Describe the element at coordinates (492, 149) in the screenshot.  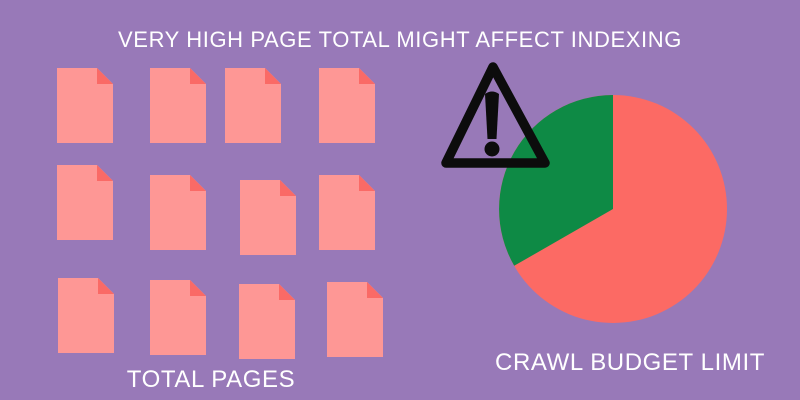
I see `exclamation-dot` at that location.